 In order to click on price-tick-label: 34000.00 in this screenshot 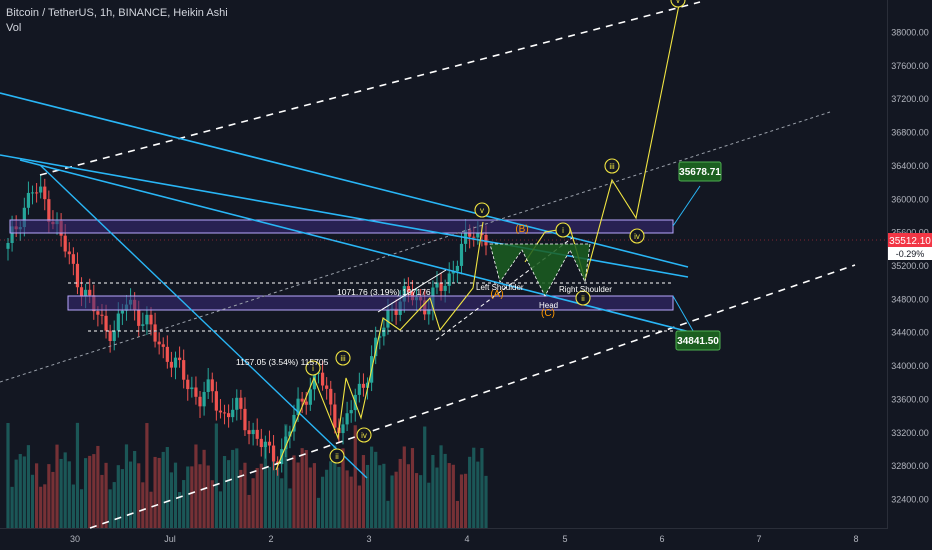, I will do `click(910, 366)`.